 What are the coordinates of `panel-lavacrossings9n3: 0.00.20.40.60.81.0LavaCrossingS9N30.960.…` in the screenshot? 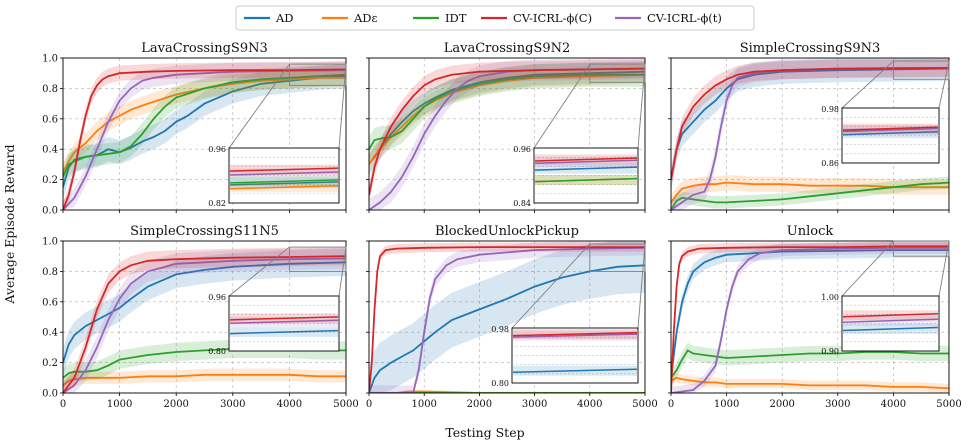 It's located at (194, 129).